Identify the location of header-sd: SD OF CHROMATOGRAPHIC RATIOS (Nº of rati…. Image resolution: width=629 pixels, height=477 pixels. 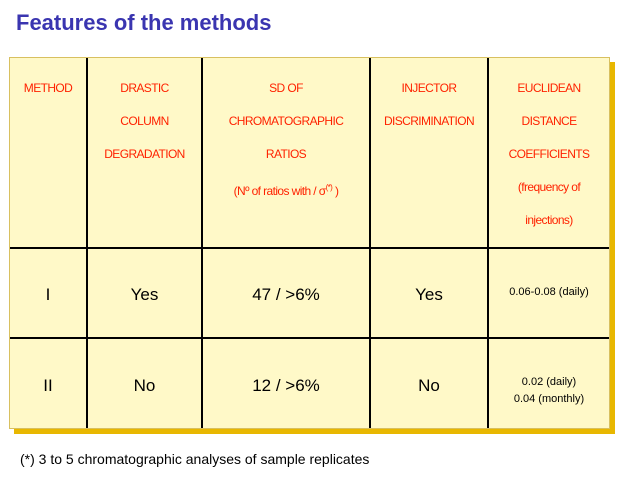
(286, 140).